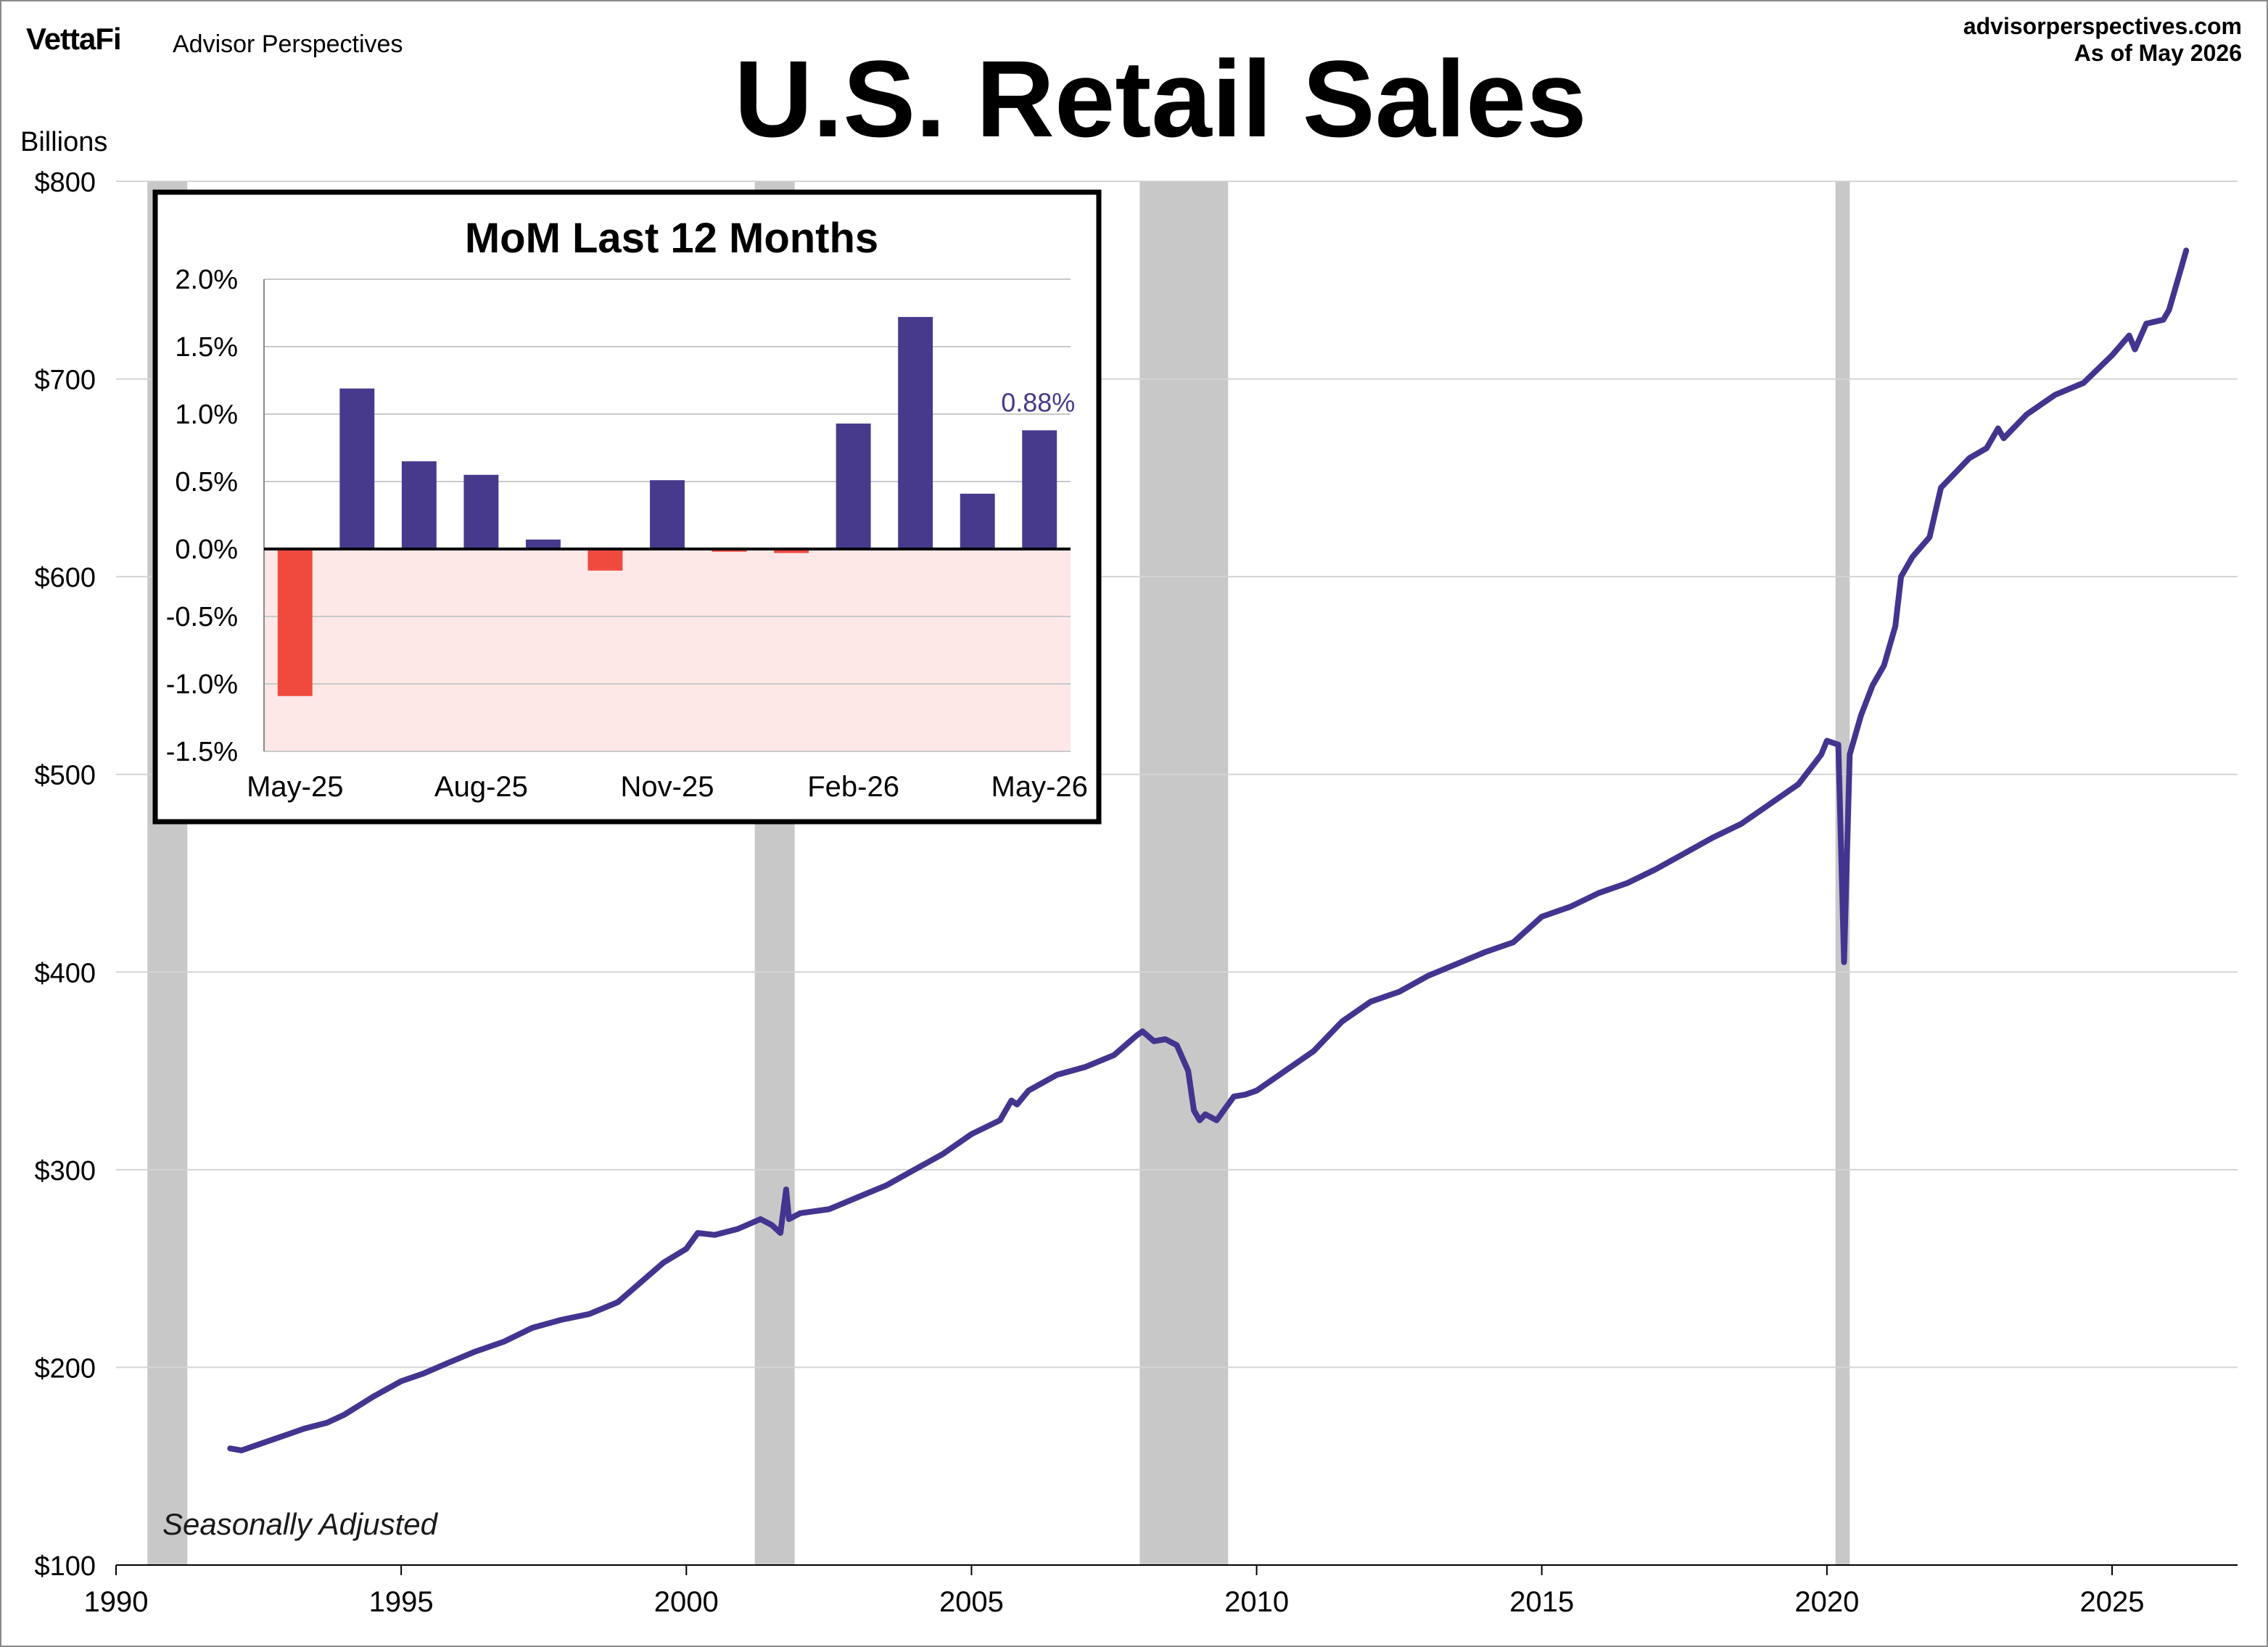  I want to click on inset-gridlines, so click(667, 515).